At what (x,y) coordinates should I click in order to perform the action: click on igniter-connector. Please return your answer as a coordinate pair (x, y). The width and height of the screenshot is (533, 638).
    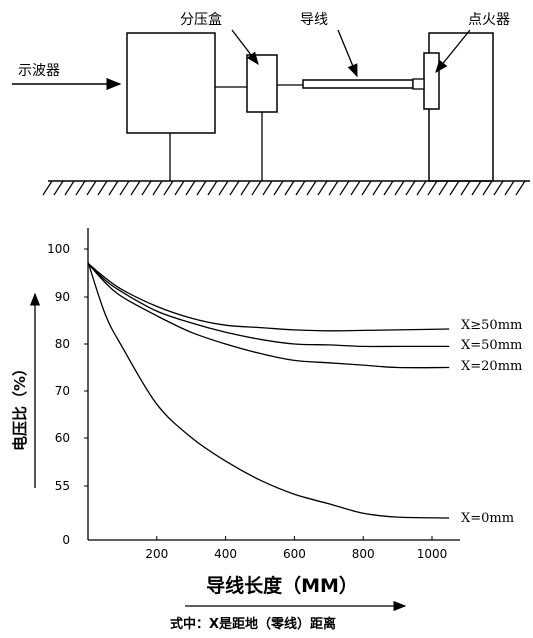
    Looking at the image, I should click on (418, 84).